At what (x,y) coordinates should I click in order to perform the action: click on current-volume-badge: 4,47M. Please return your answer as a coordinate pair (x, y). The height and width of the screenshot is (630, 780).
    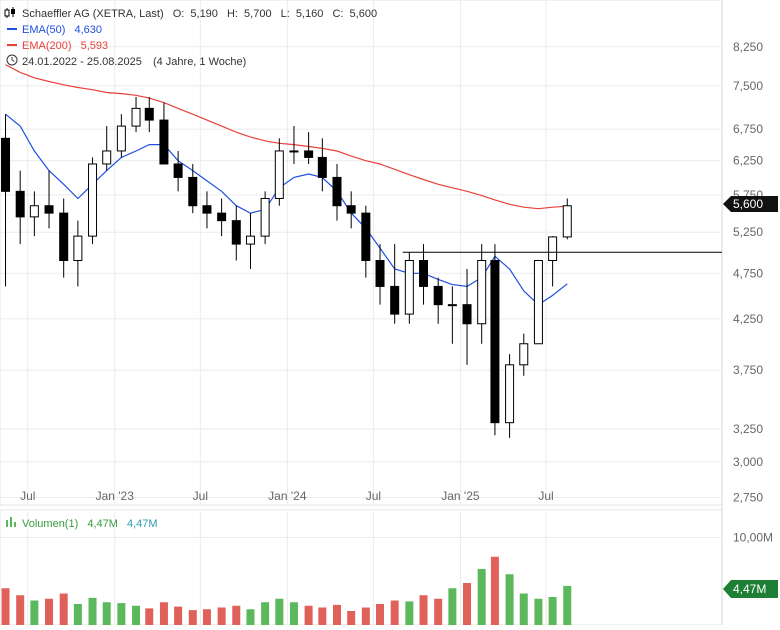
    Looking at the image, I should click on (750, 589).